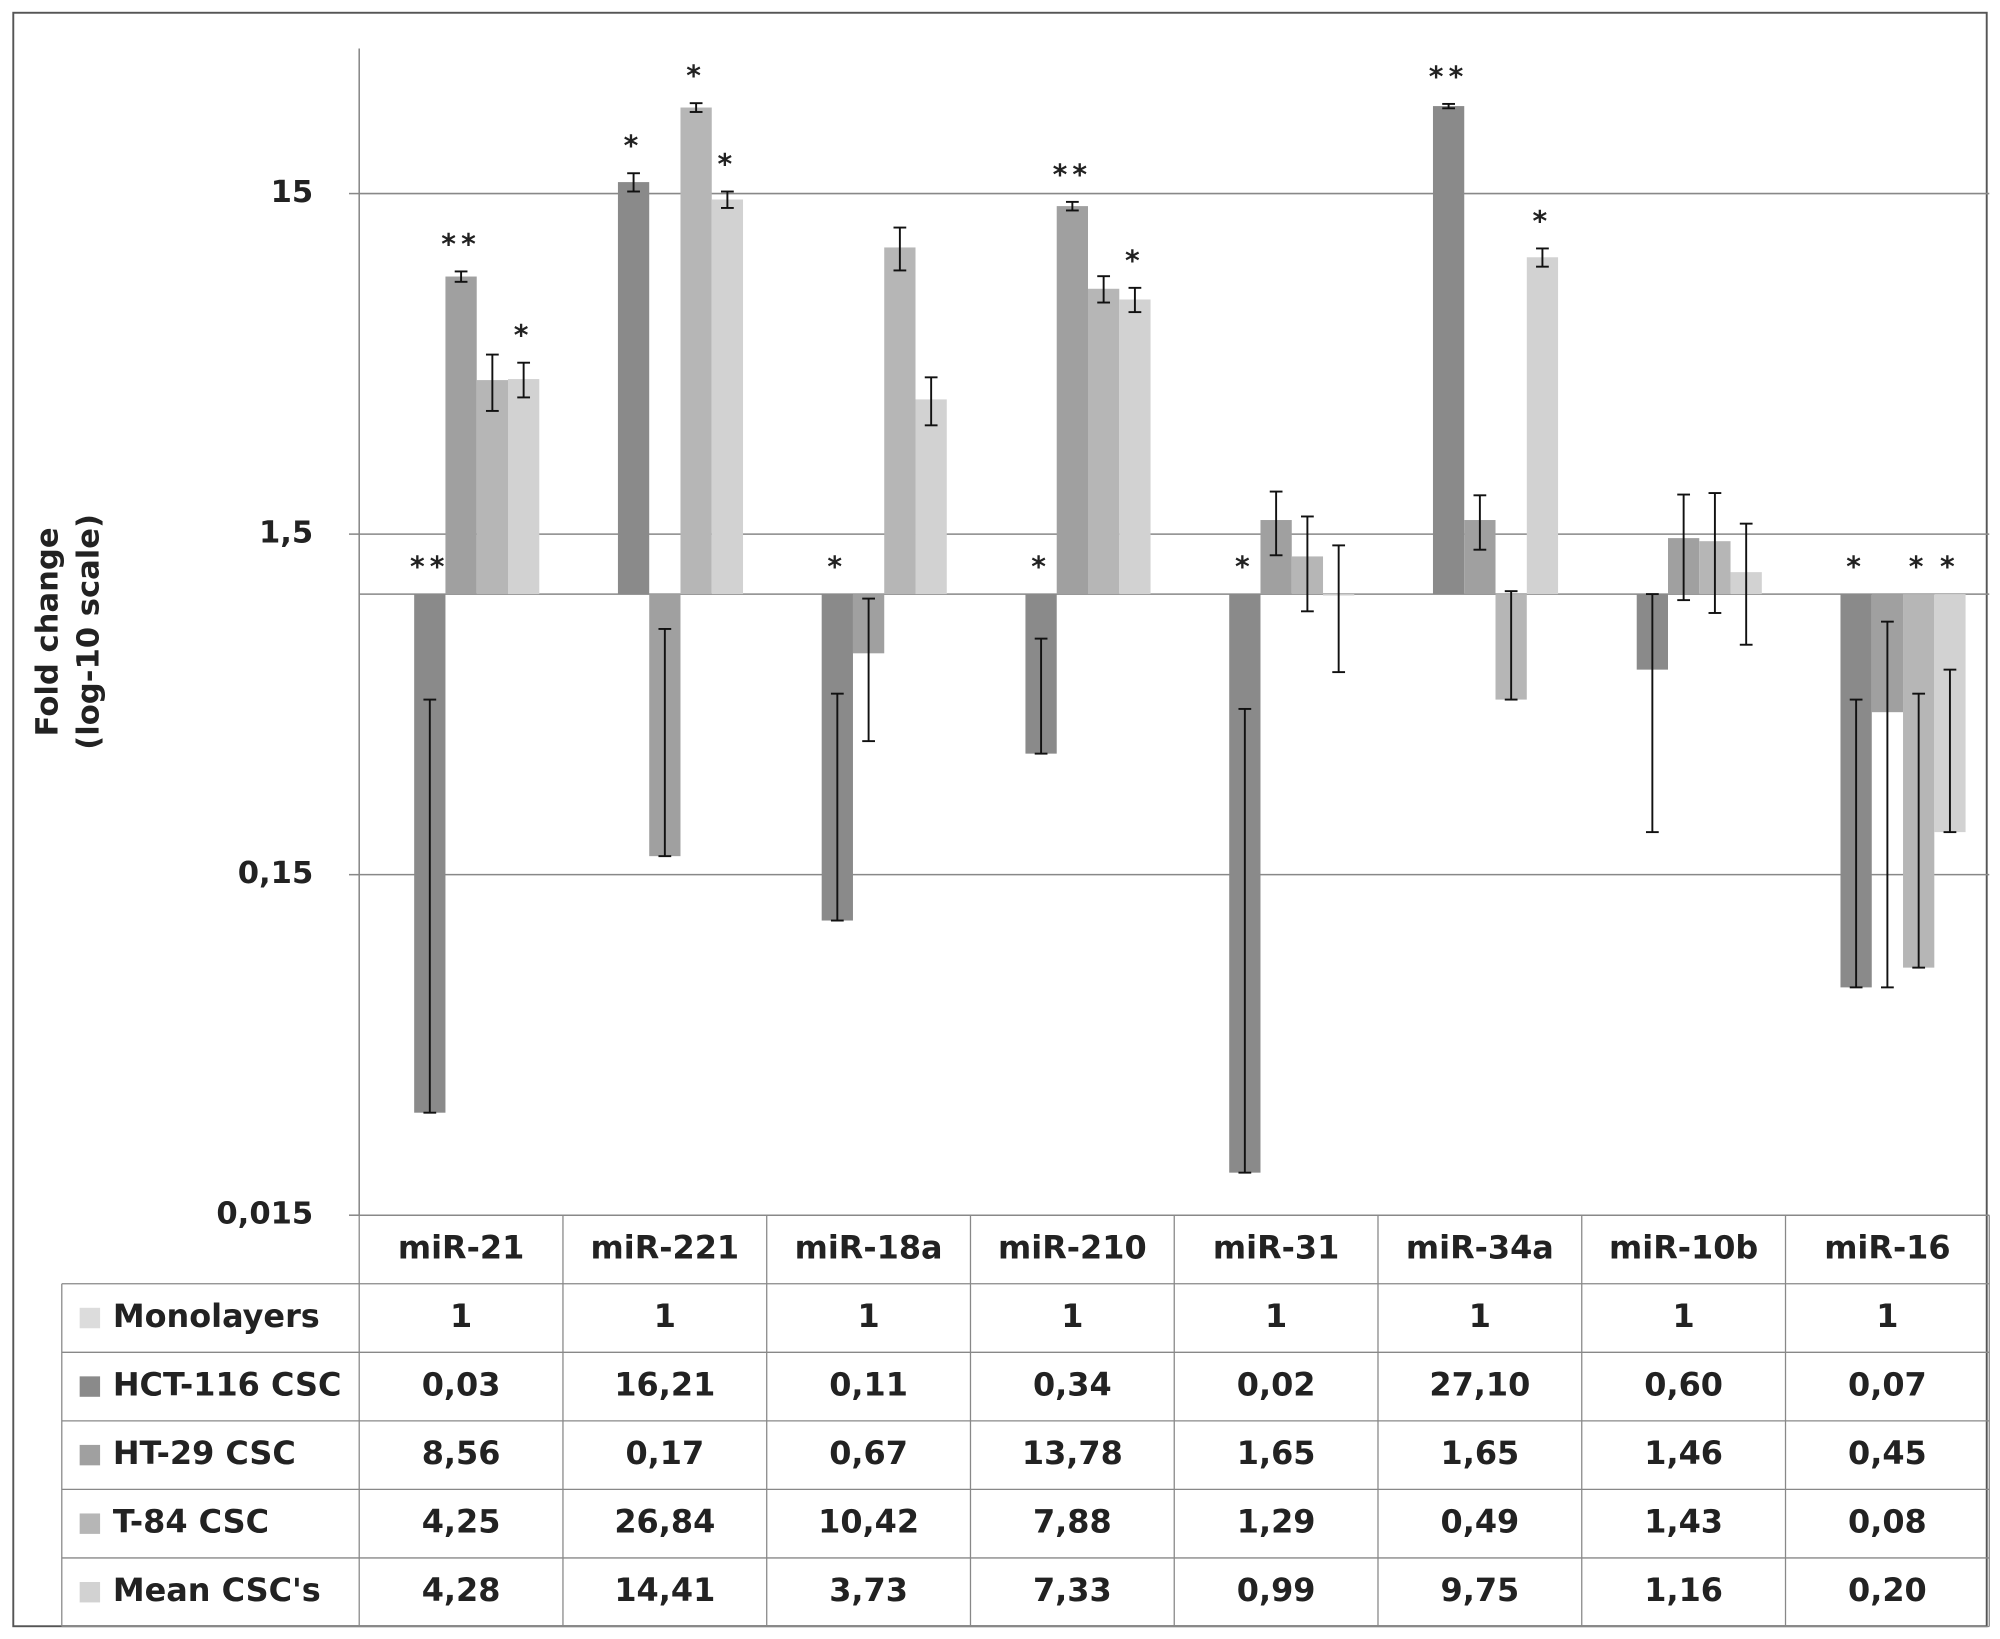 Image resolution: width=2000 pixels, height=1639 pixels. Describe the element at coordinates (461, 1247) in the screenshot. I see `category-label: miR-21` at that location.